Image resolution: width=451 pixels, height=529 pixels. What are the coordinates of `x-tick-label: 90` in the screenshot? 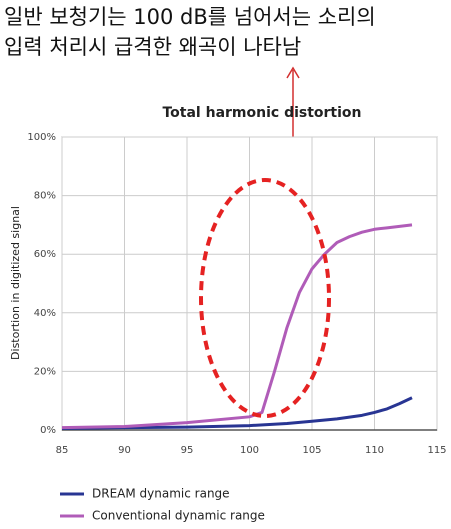 It's located at (124, 450).